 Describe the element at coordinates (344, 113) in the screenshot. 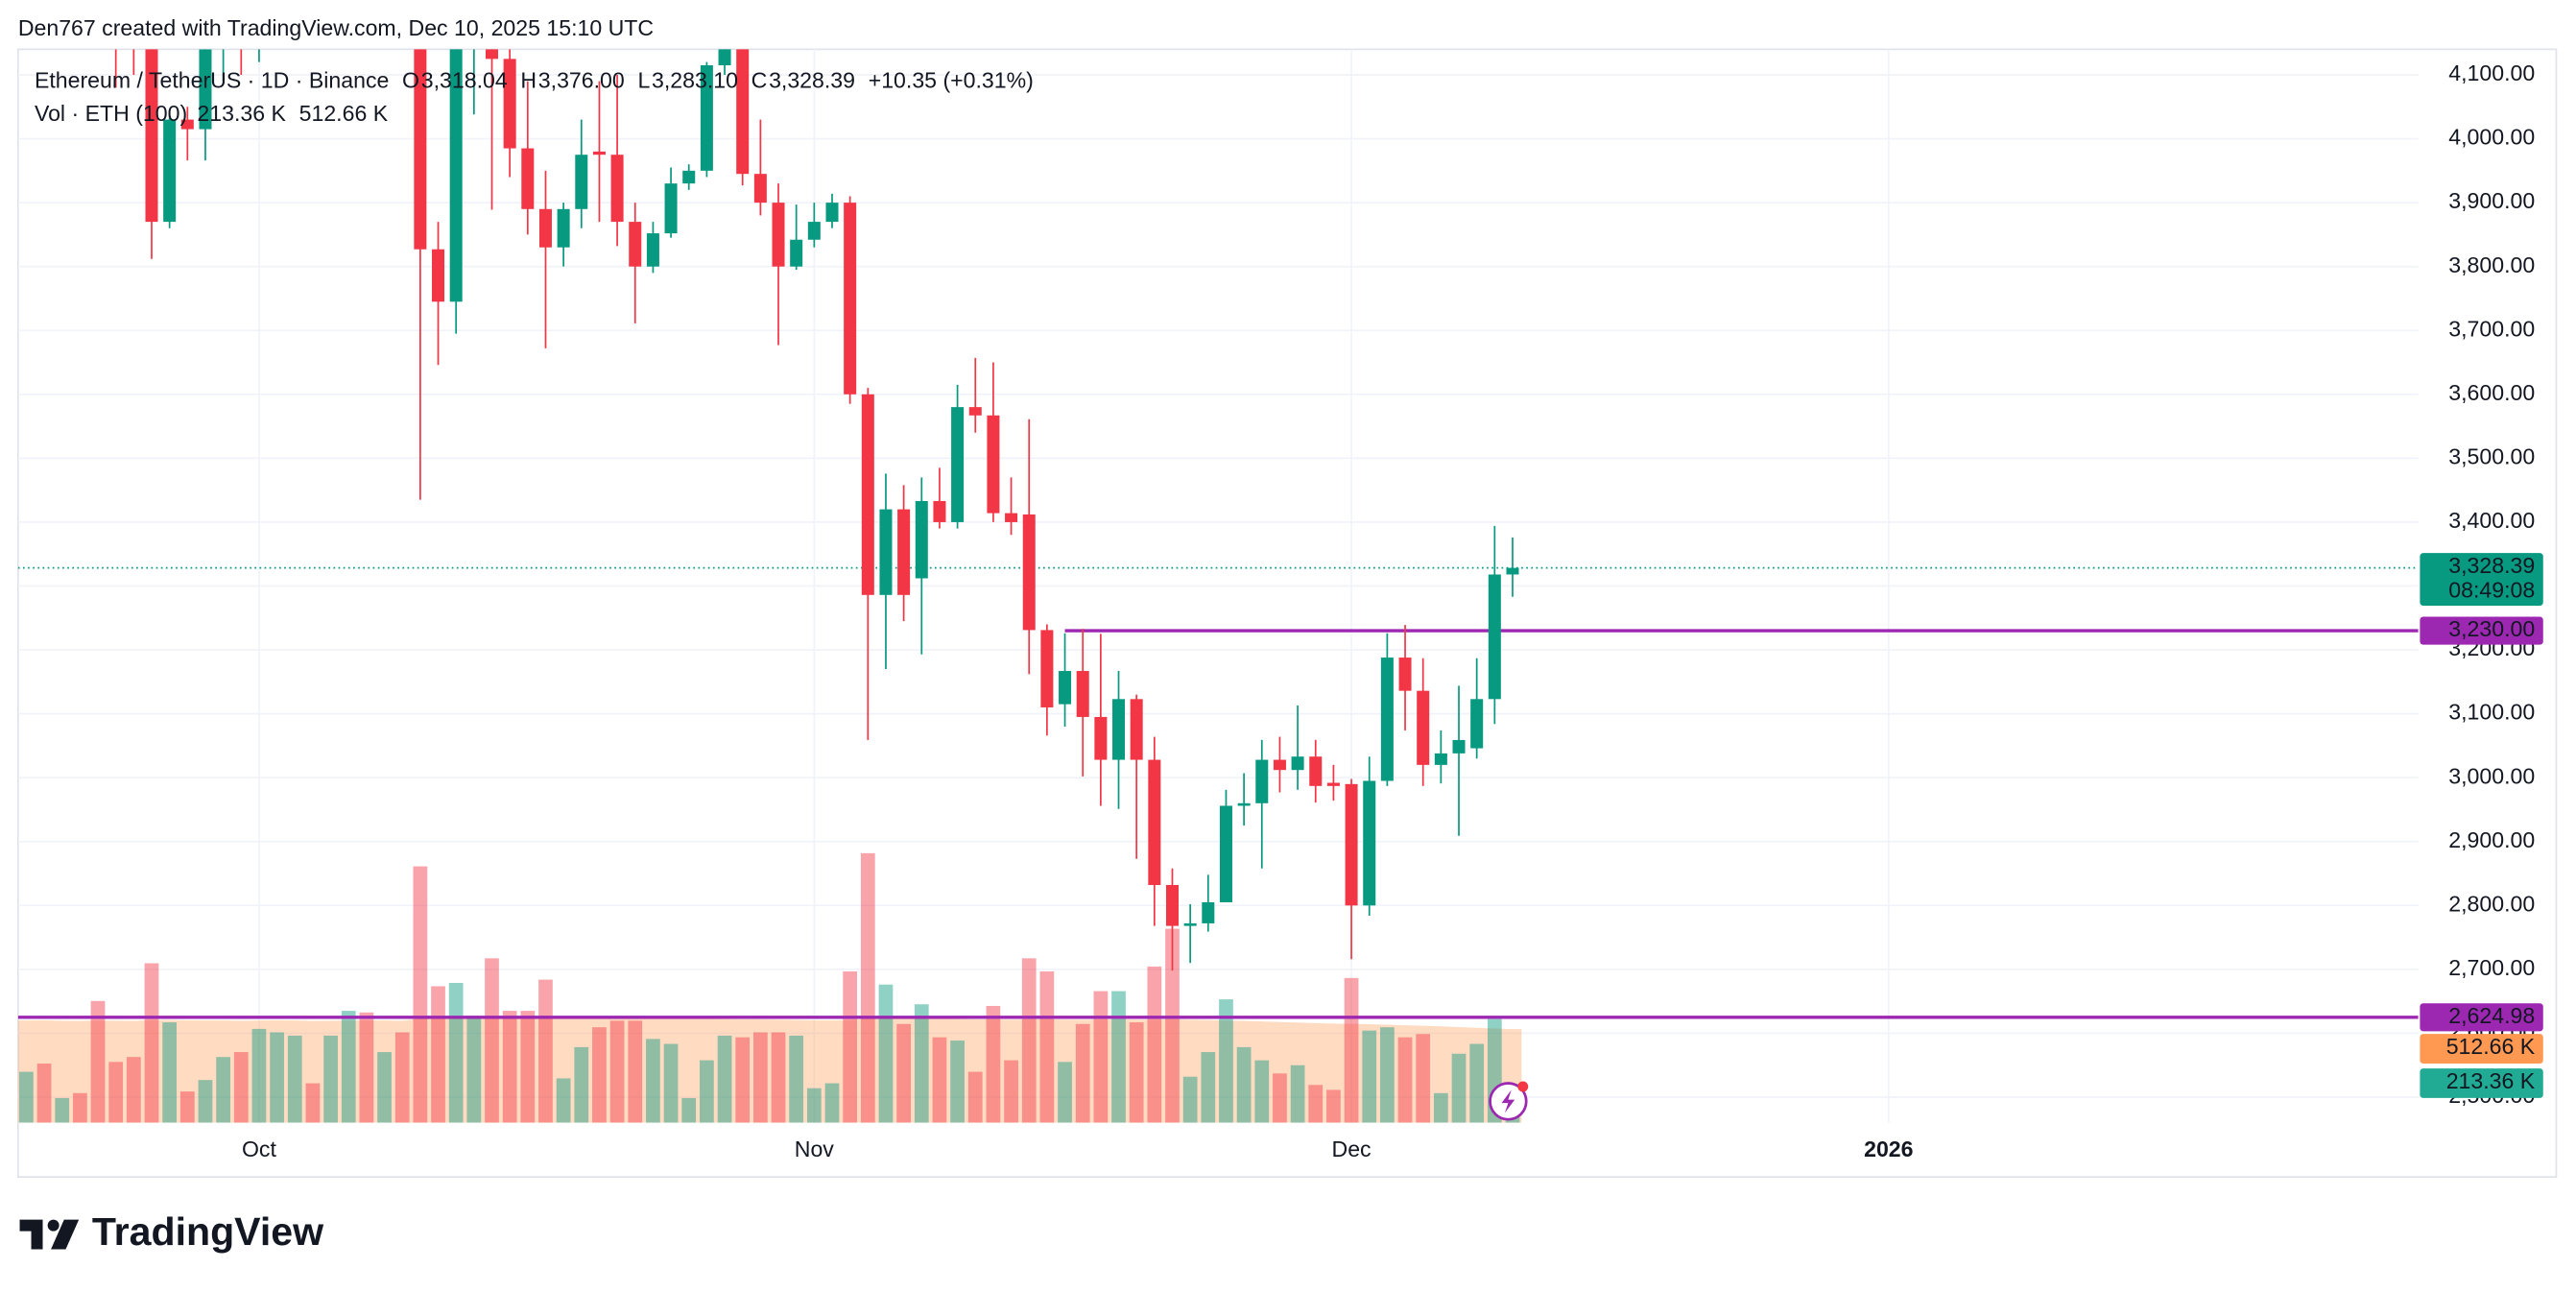

I see `volume-legend-ma: 512.66 K` at that location.